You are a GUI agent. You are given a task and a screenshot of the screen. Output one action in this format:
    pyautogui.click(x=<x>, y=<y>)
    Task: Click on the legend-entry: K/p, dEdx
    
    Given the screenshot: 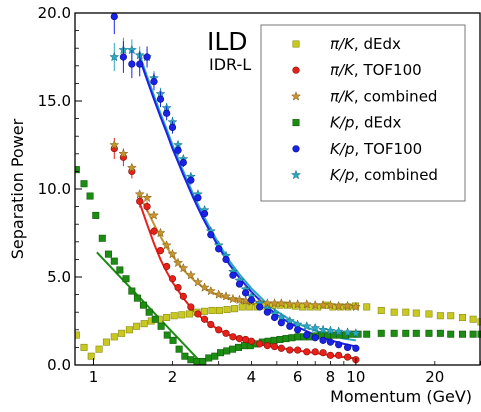 What is the action you would take?
    pyautogui.click(x=346, y=123)
    